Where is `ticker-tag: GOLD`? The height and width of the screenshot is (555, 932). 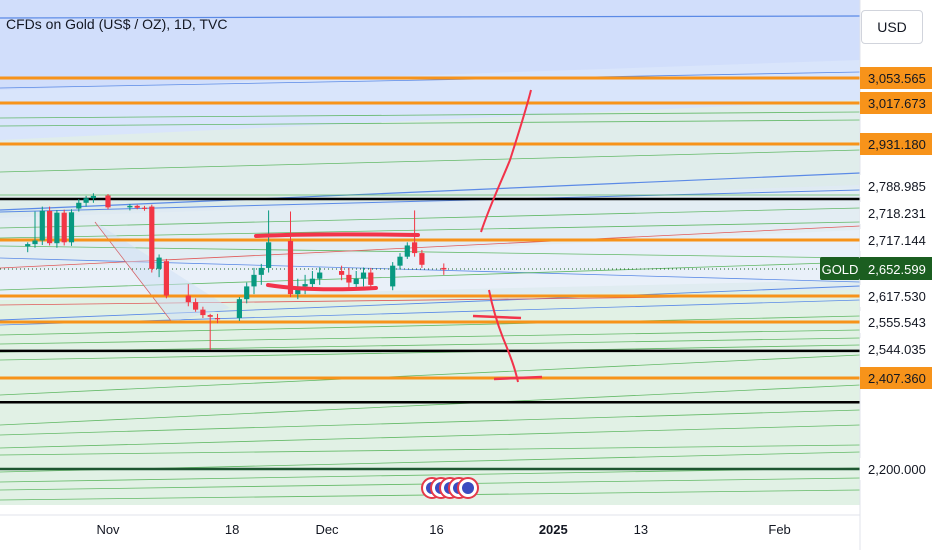
ticker-tag: GOLD is located at coordinates (840, 269).